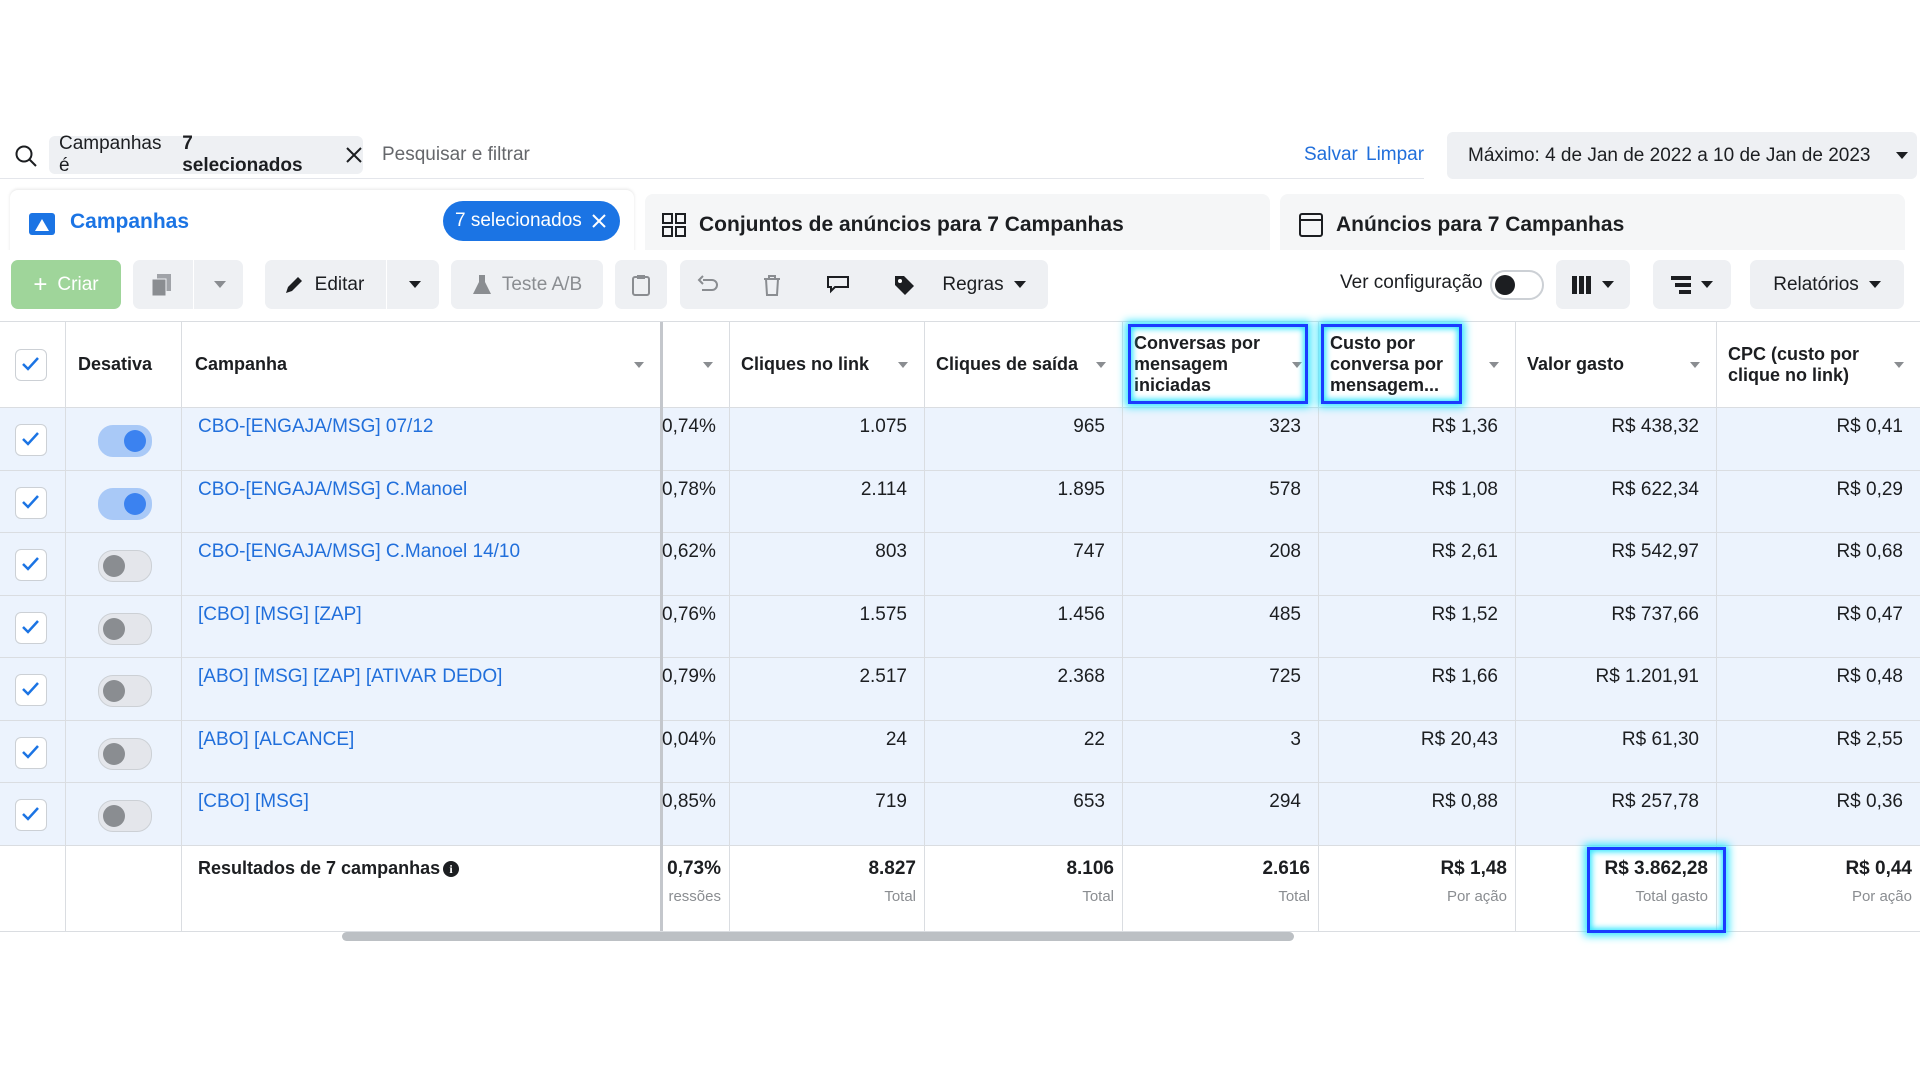 This screenshot has width=1920, height=1080. What do you see at coordinates (689, 739) in the screenshot?
I see `metric-cell: 0,04%` at bounding box center [689, 739].